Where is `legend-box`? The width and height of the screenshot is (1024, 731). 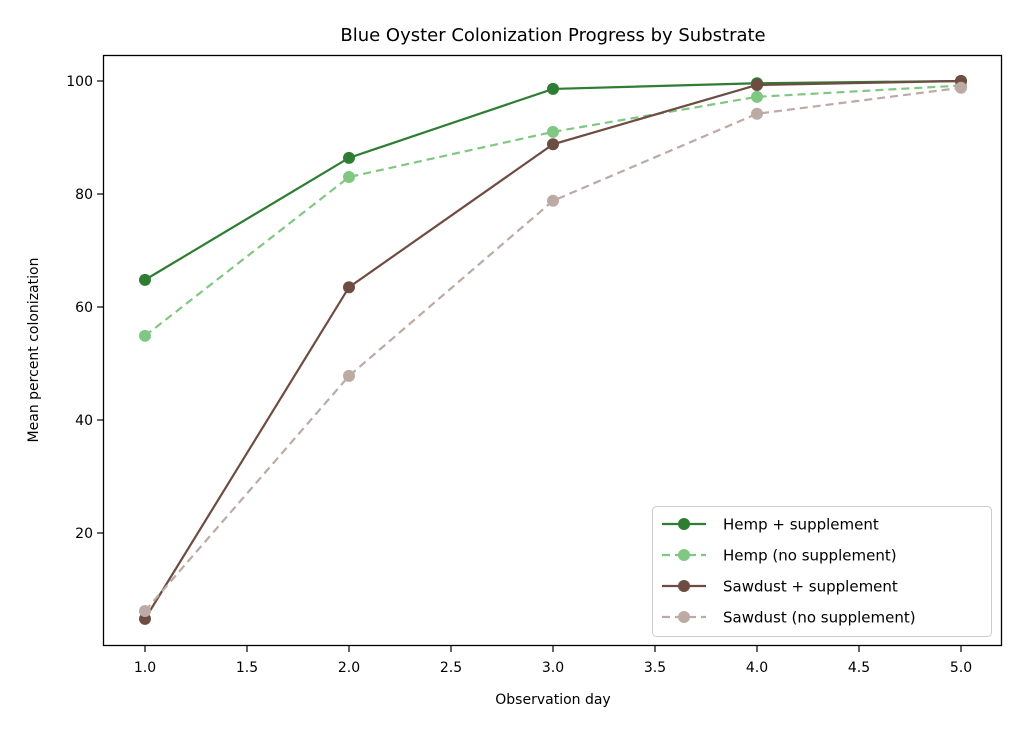
legend-box is located at coordinates (822, 571).